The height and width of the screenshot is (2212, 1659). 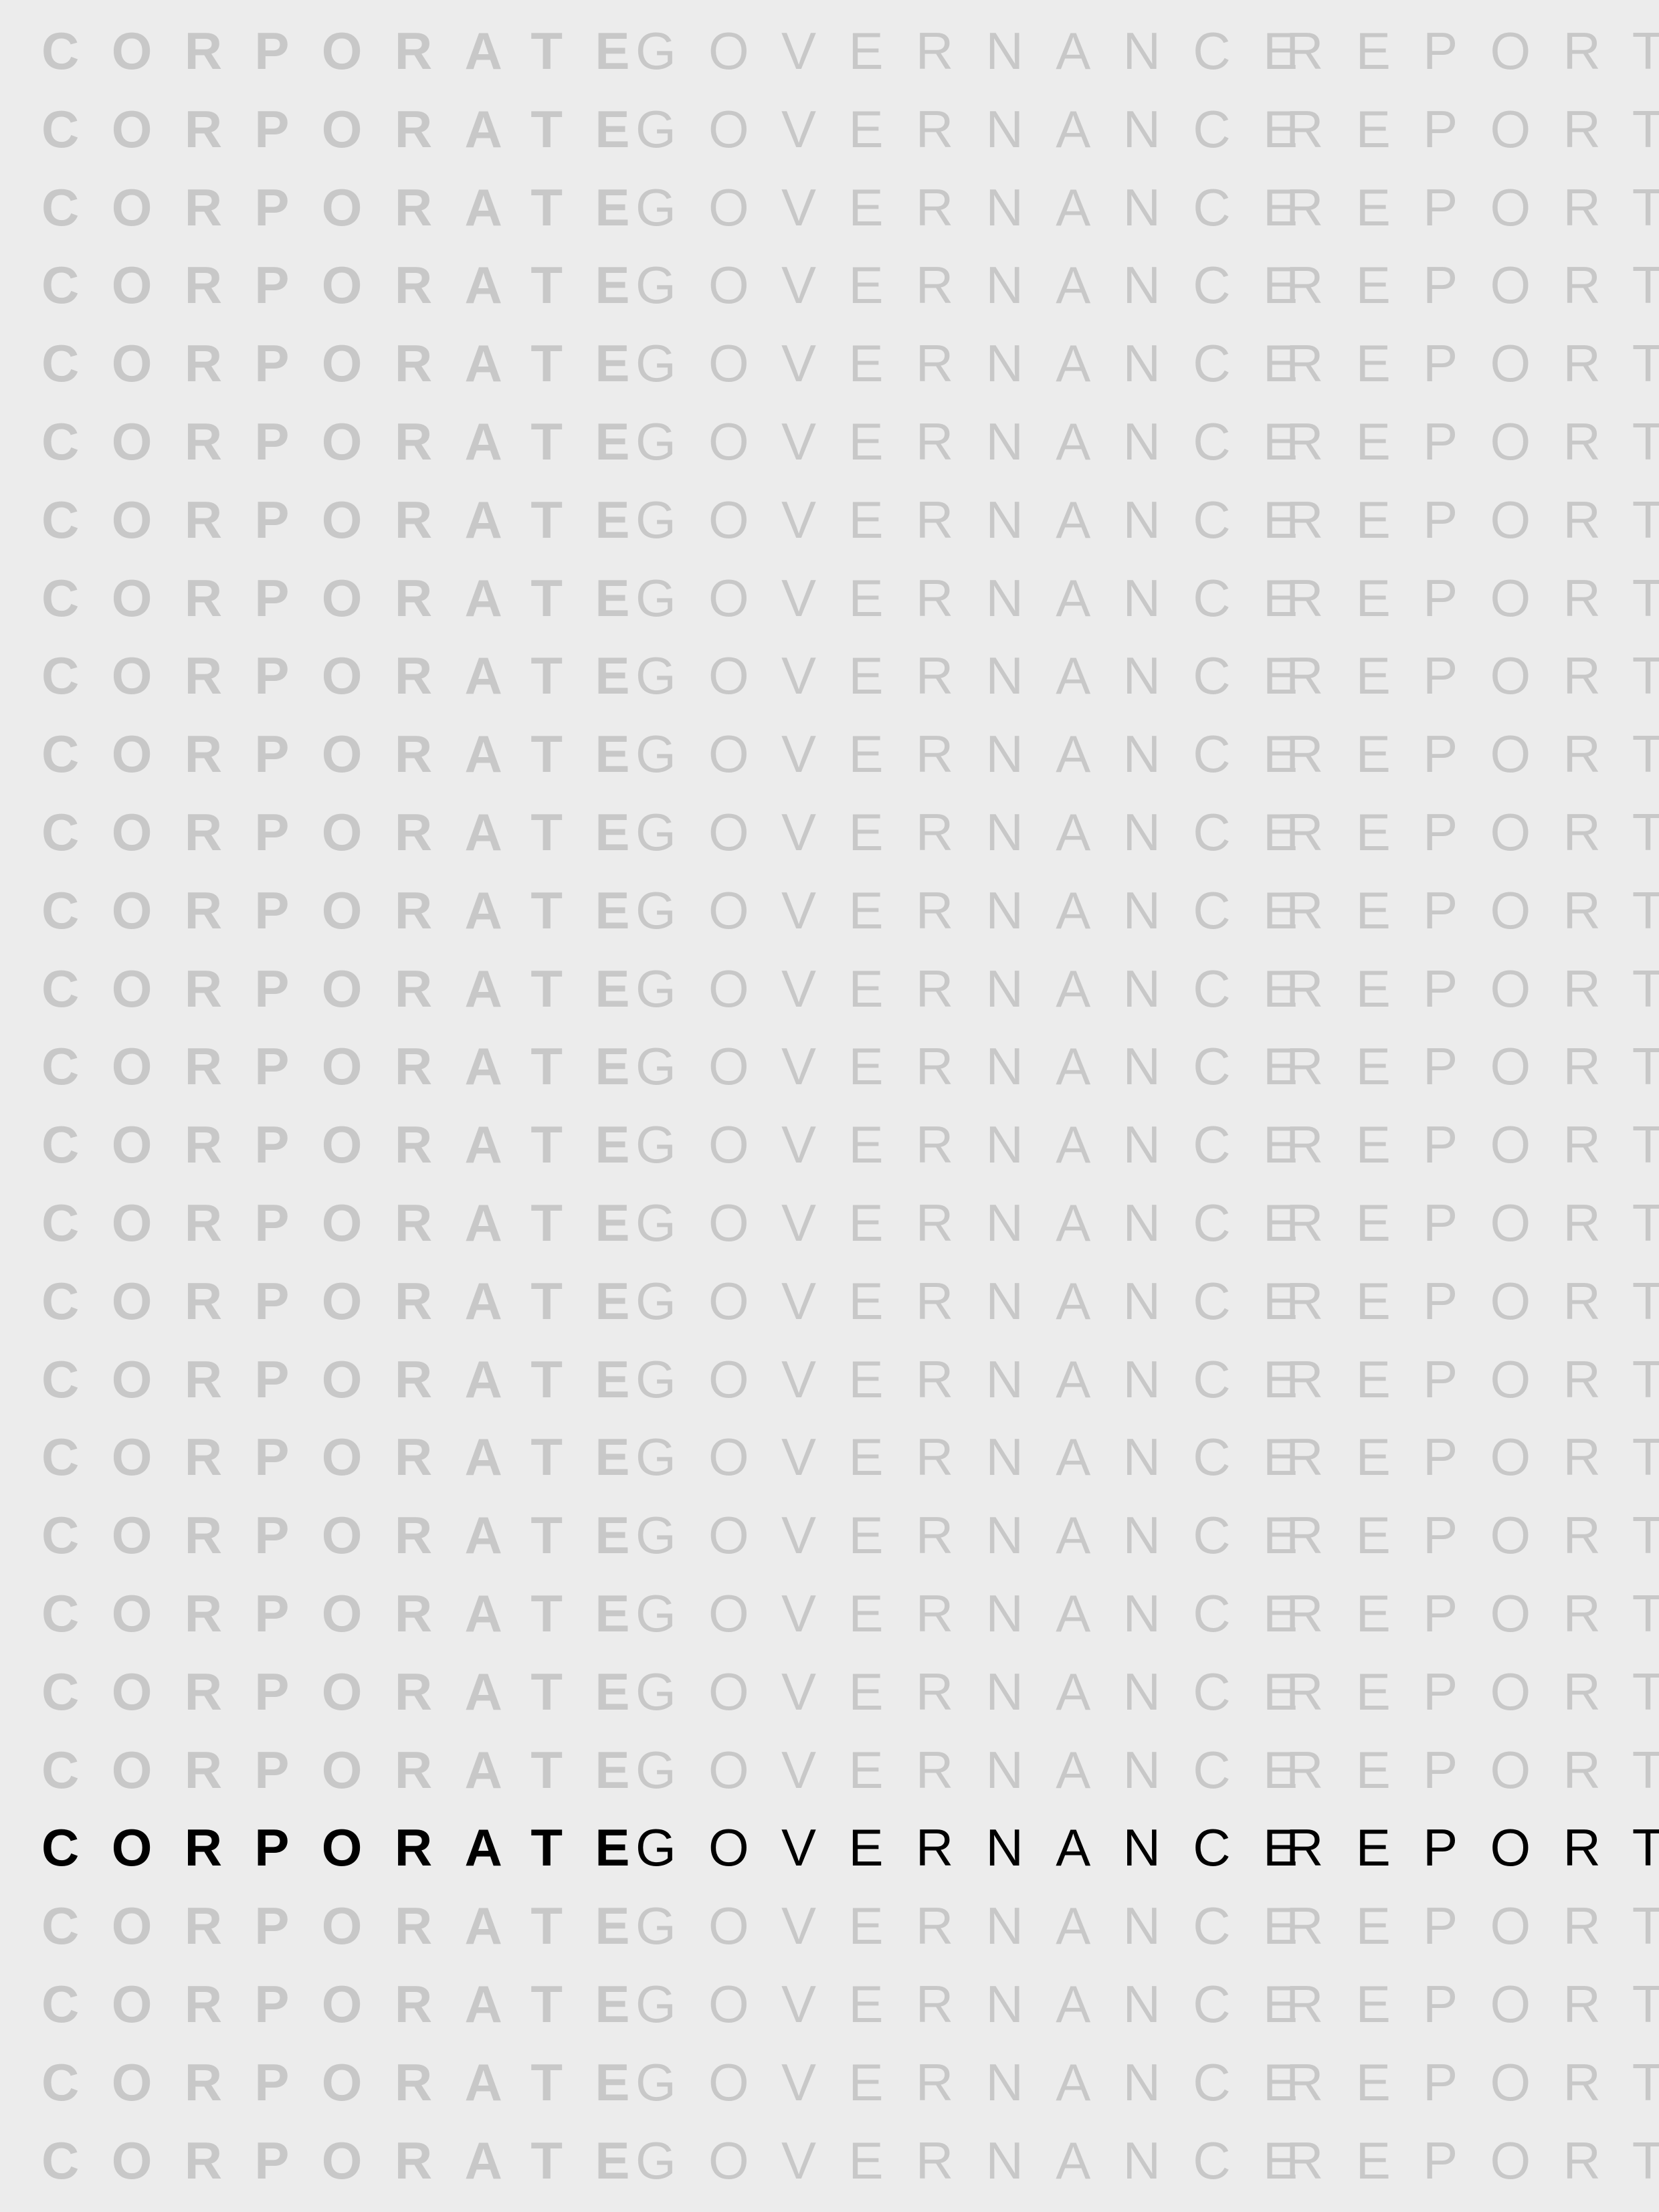 I want to click on title-row-highlighted: CORPORATE GOVERNANCE REPORT, so click(x=850, y=1848).